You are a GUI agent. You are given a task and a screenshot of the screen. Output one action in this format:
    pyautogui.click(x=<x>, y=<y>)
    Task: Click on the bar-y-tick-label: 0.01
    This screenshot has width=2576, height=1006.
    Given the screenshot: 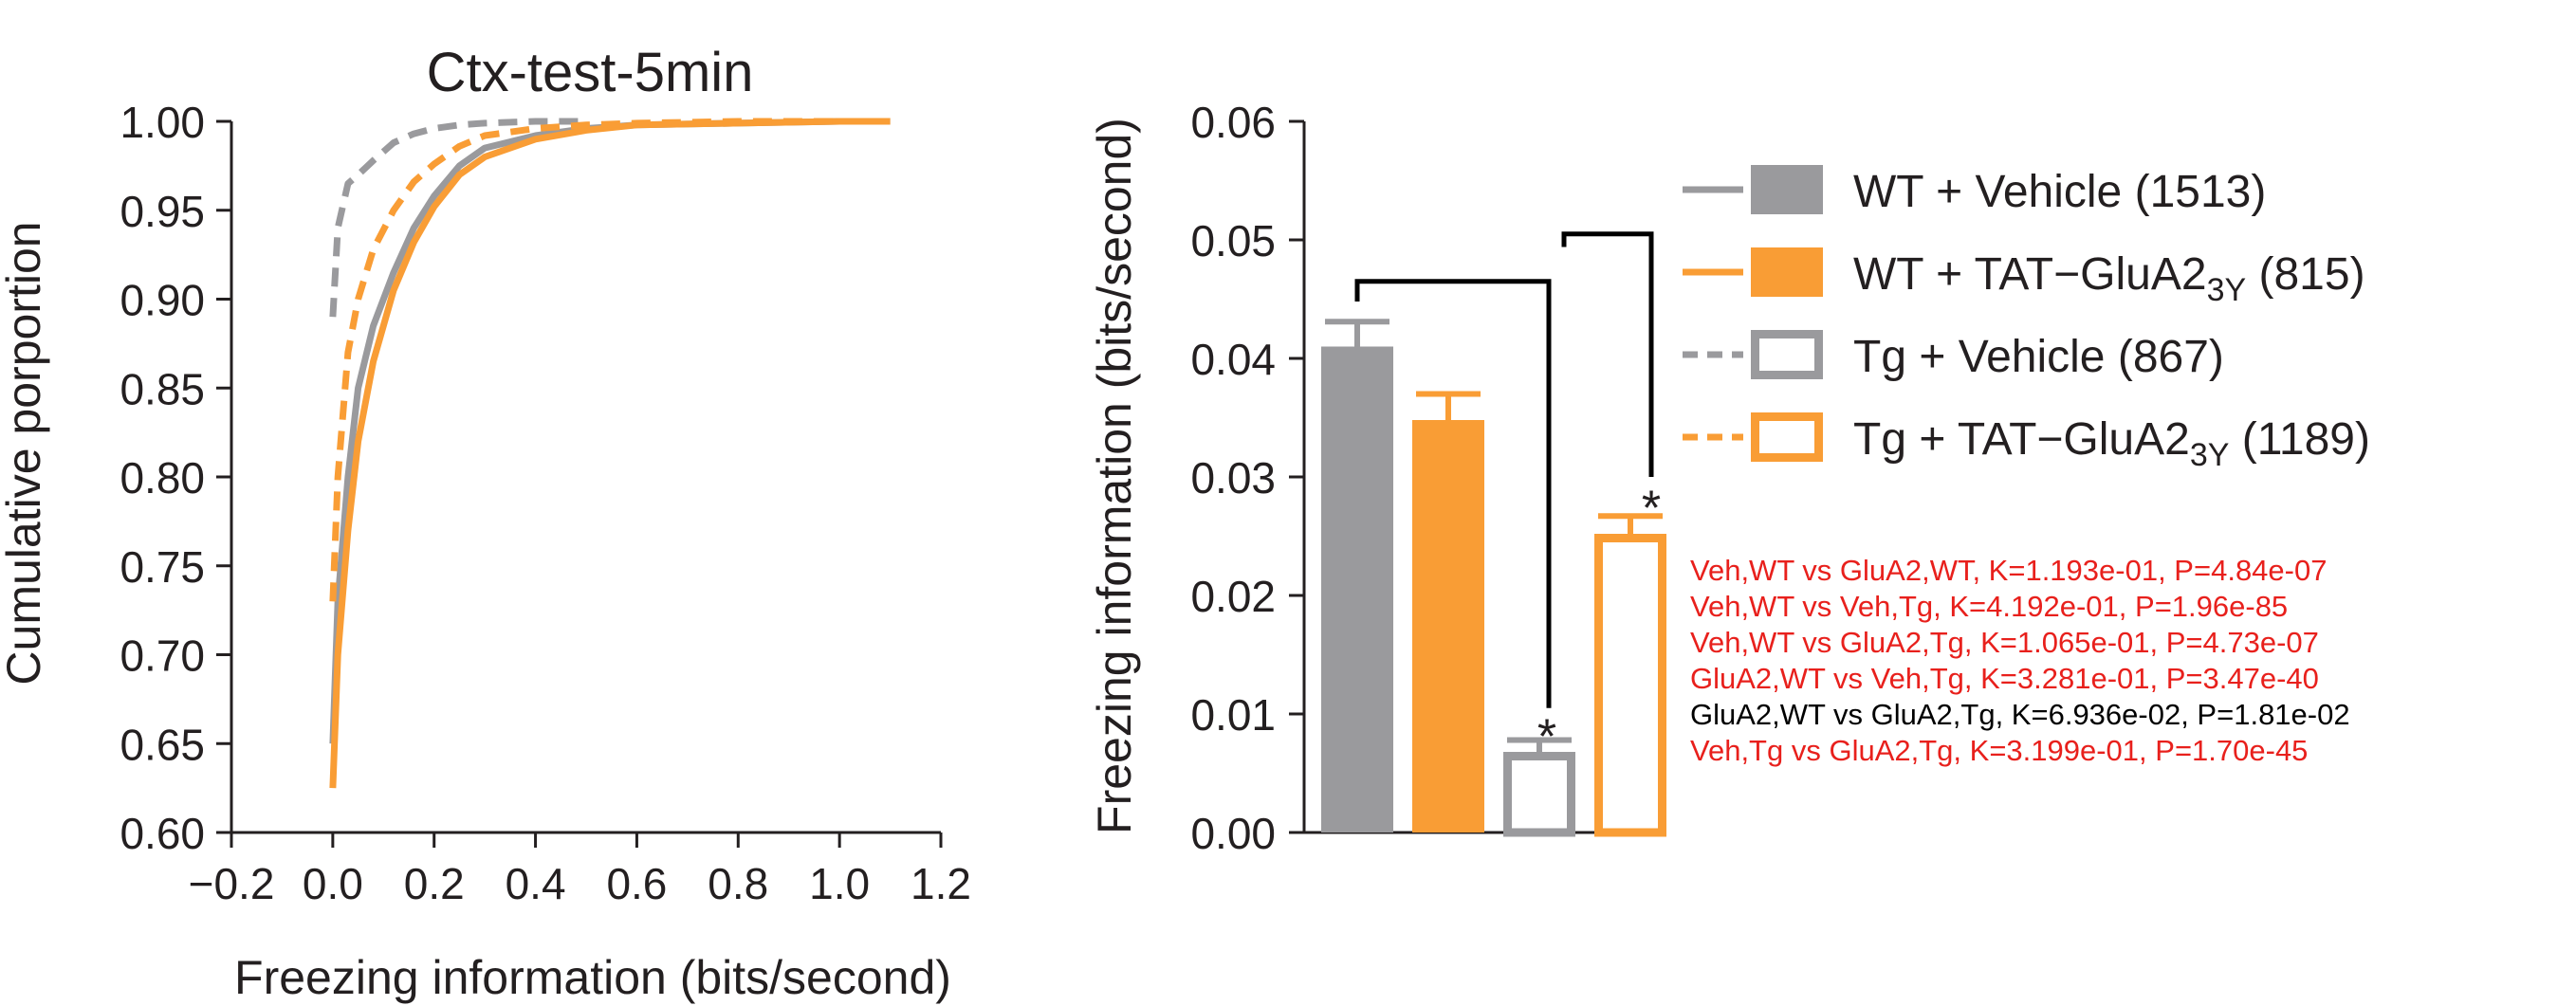 What is the action you would take?
    pyautogui.click(x=1233, y=715)
    